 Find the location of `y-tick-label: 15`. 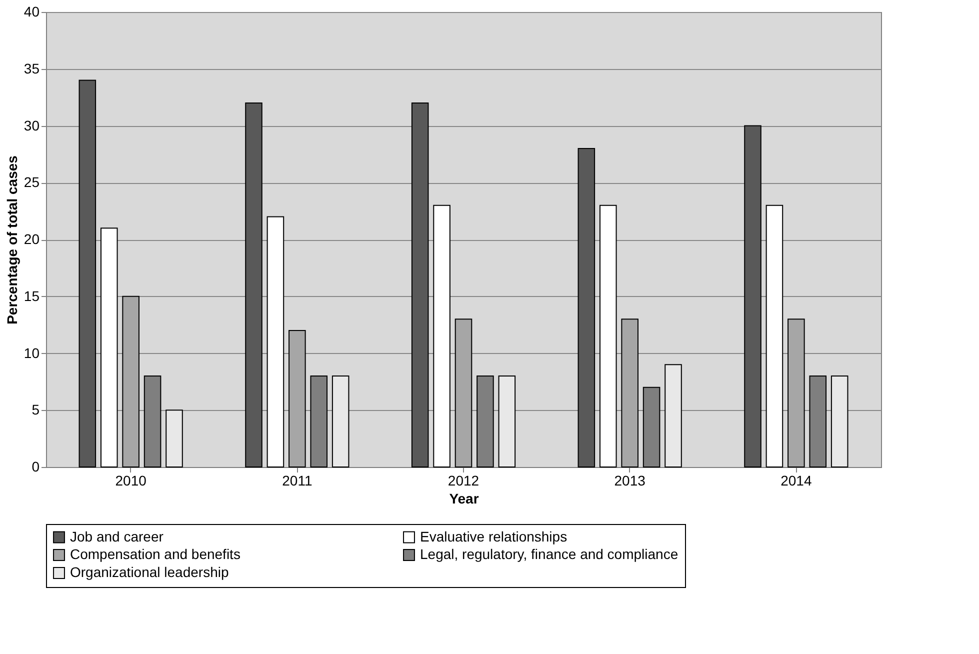

y-tick-label: 15 is located at coordinates (32, 296).